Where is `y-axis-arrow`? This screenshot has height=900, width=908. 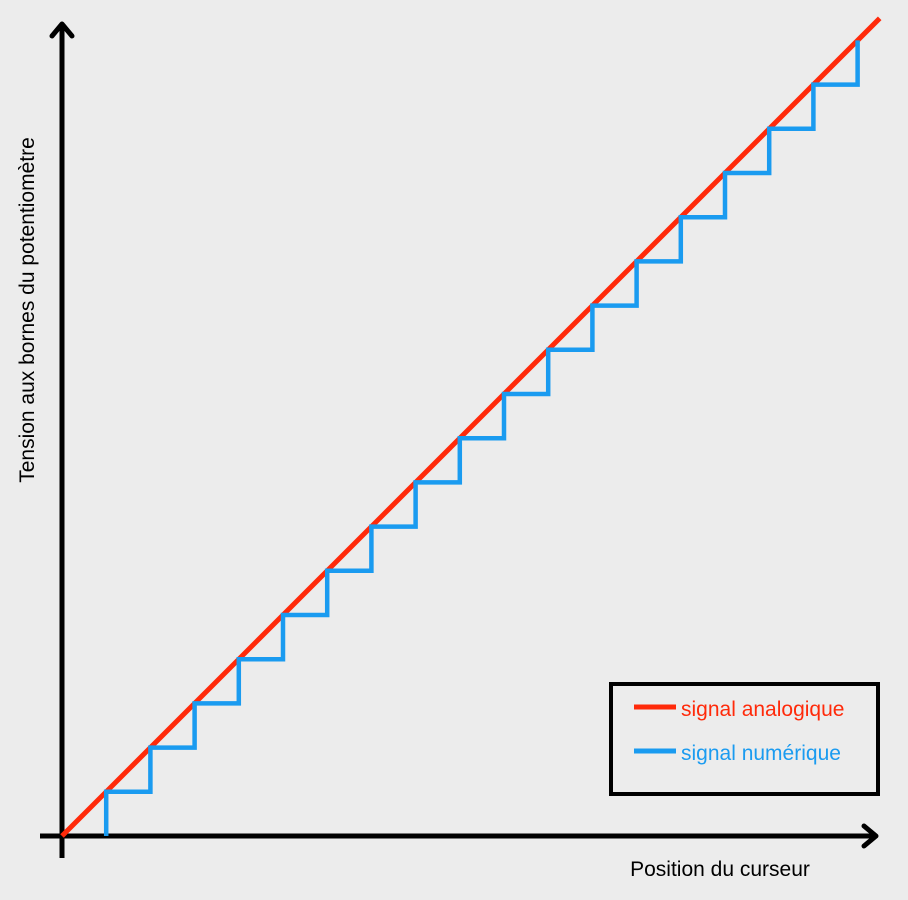 y-axis-arrow is located at coordinates (62, 30).